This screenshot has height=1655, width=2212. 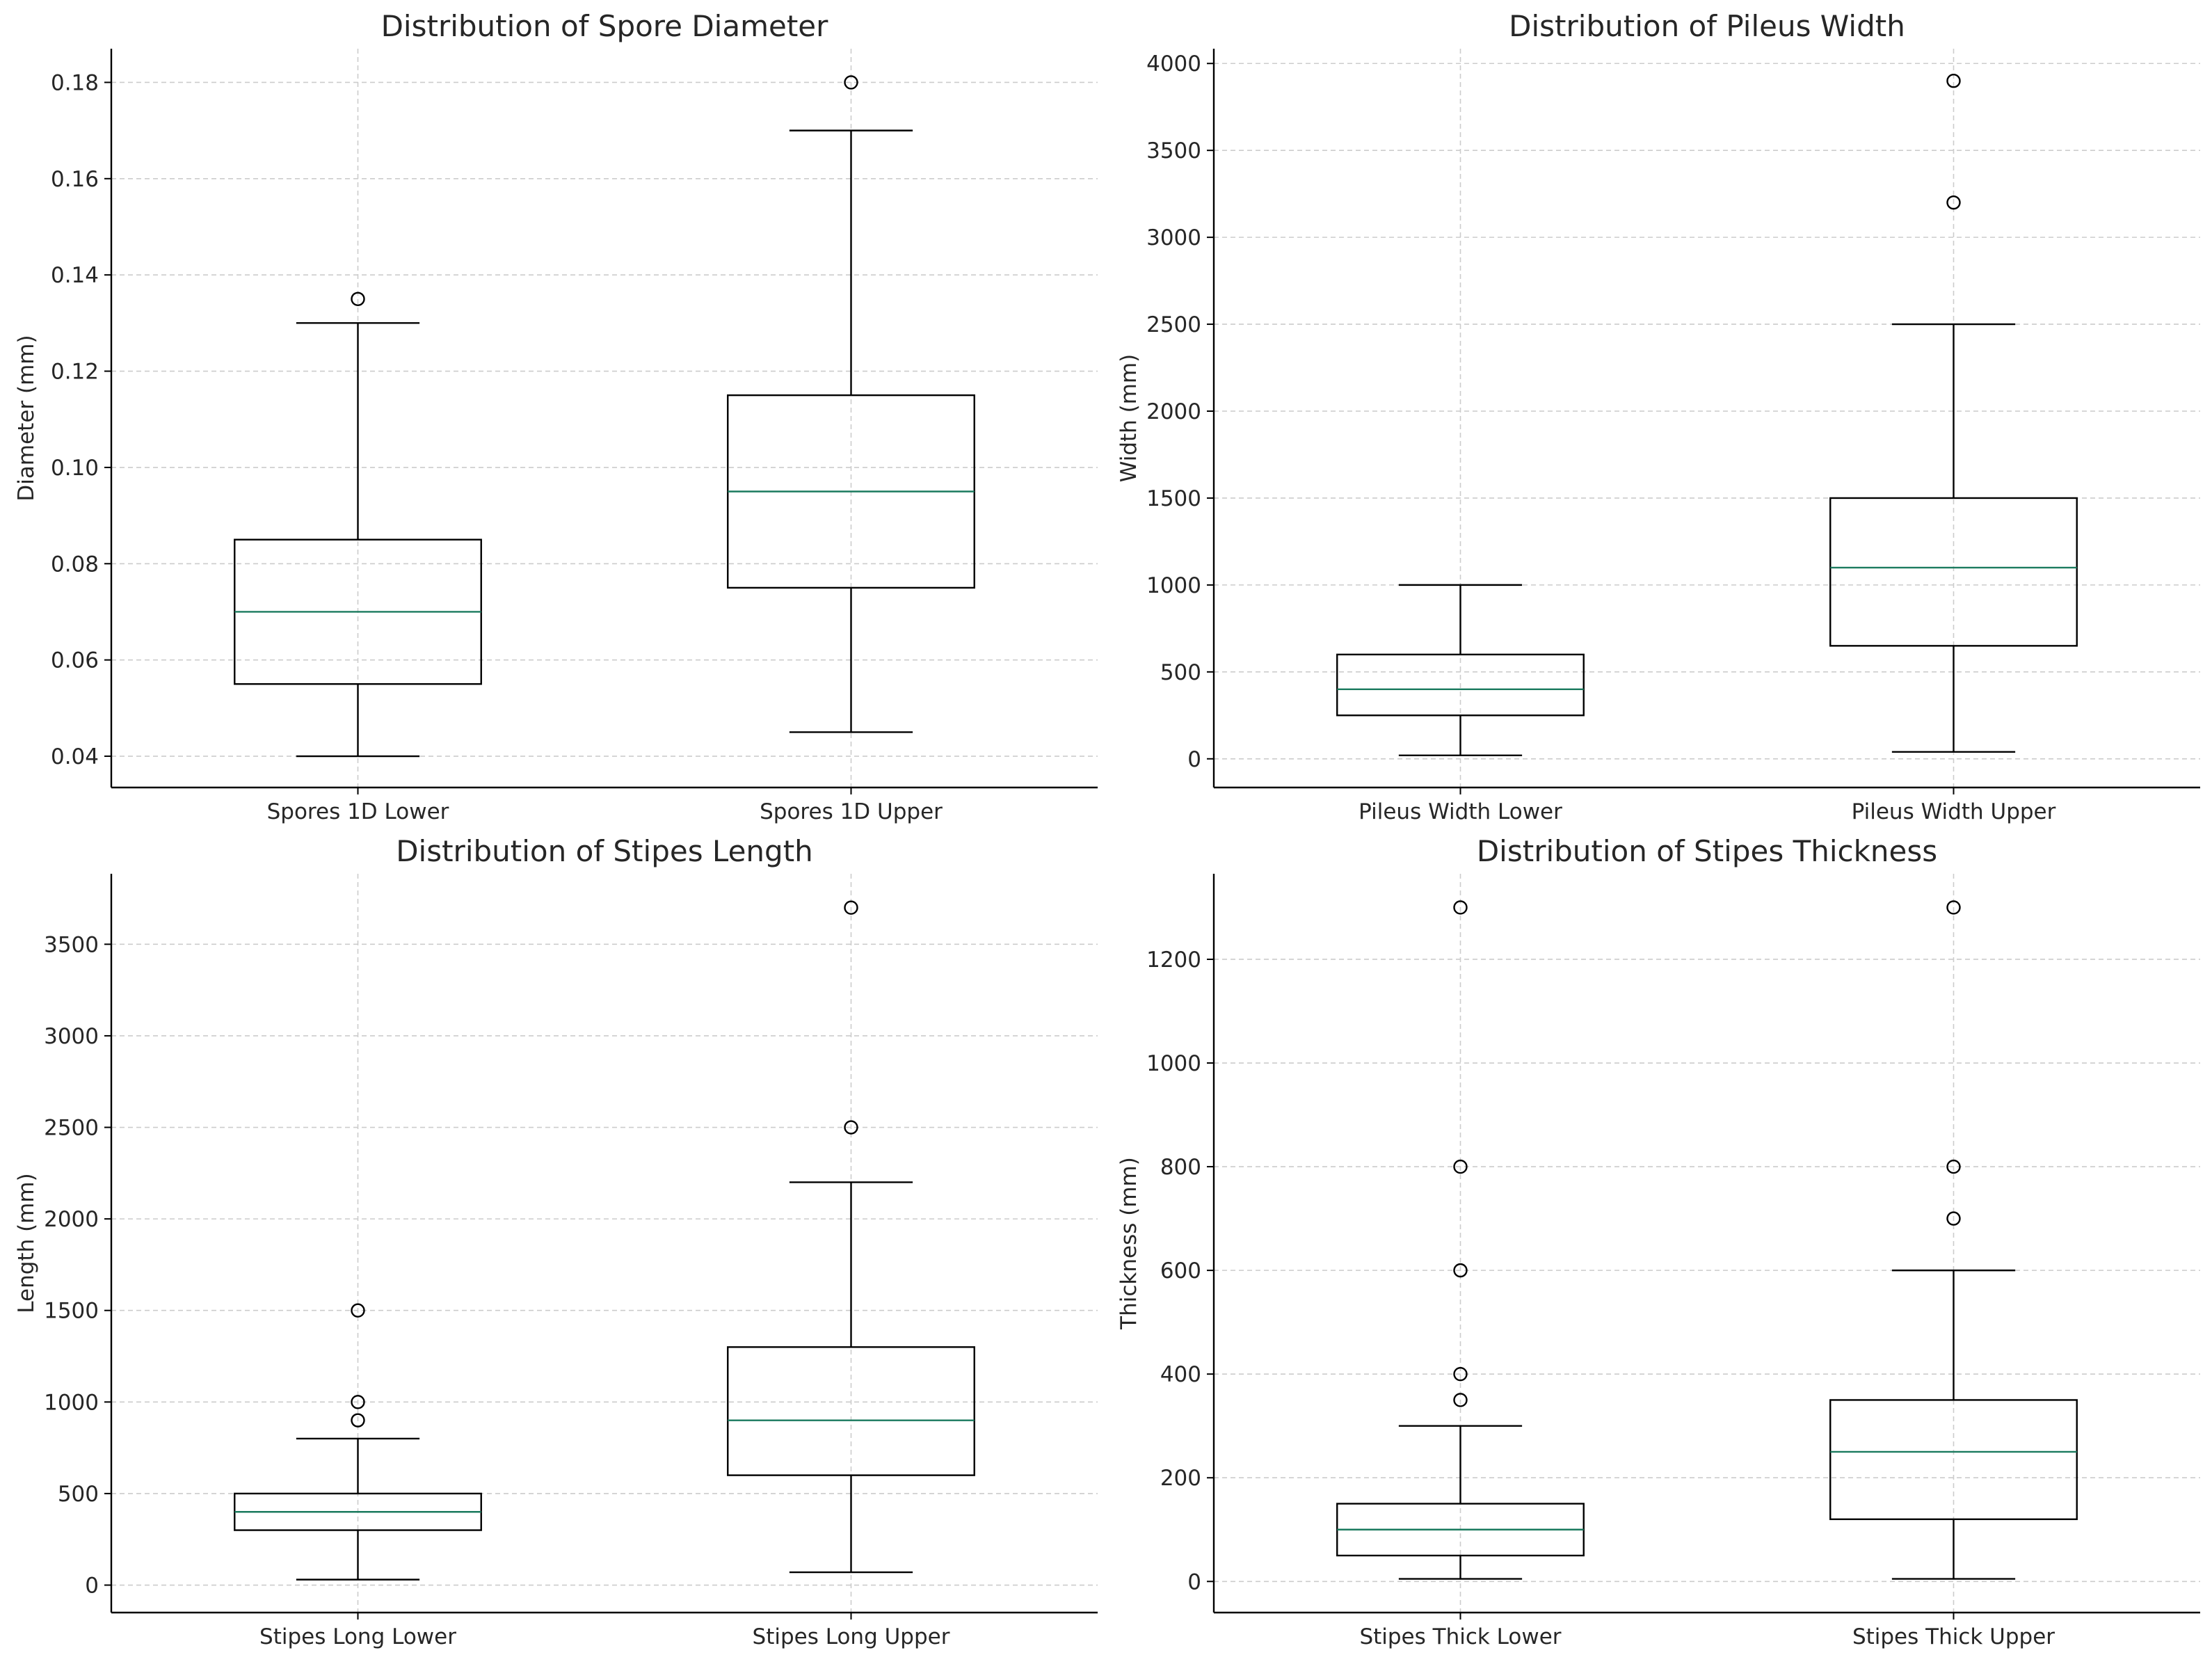 I want to click on chart-title: Distribution of Stipes Length, so click(x=604, y=851).